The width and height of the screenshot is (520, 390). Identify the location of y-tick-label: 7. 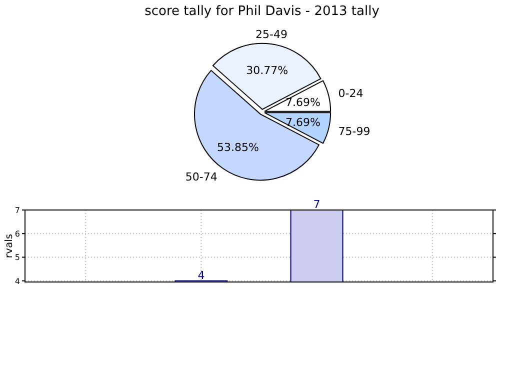
(17, 210).